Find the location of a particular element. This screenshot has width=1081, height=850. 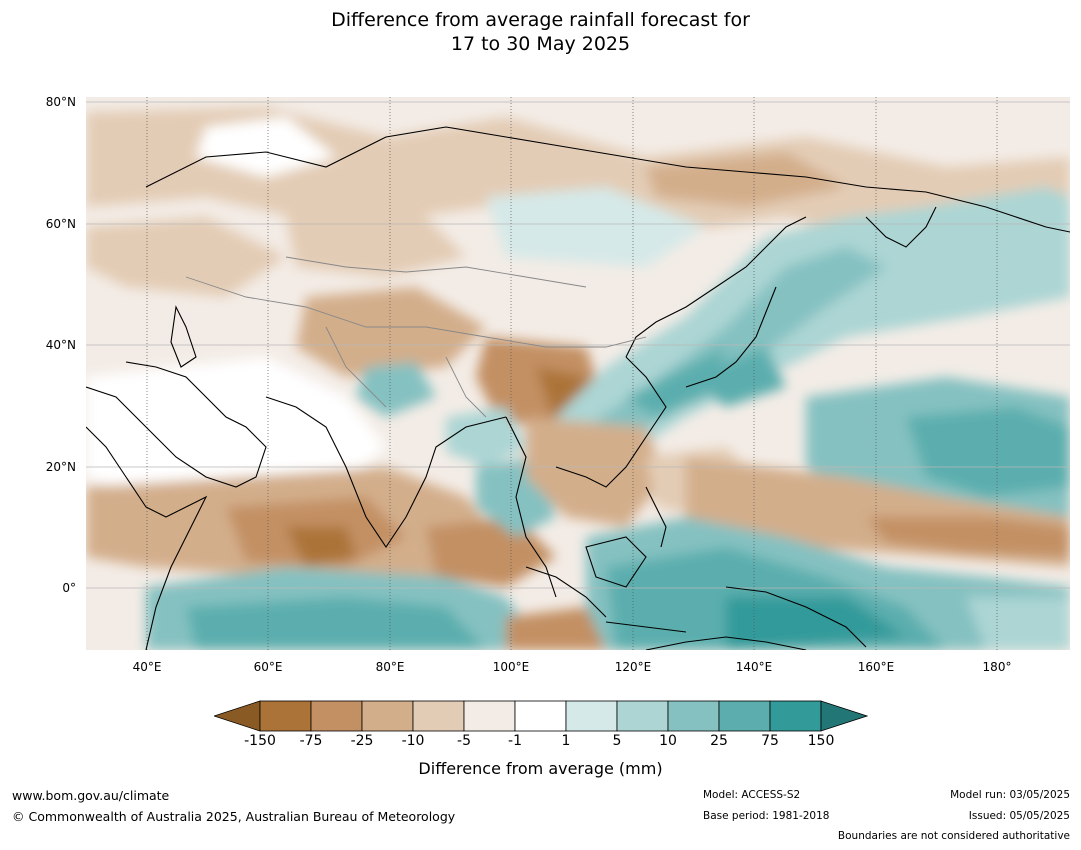

colorbar-tick-label: 5 is located at coordinates (617, 741).